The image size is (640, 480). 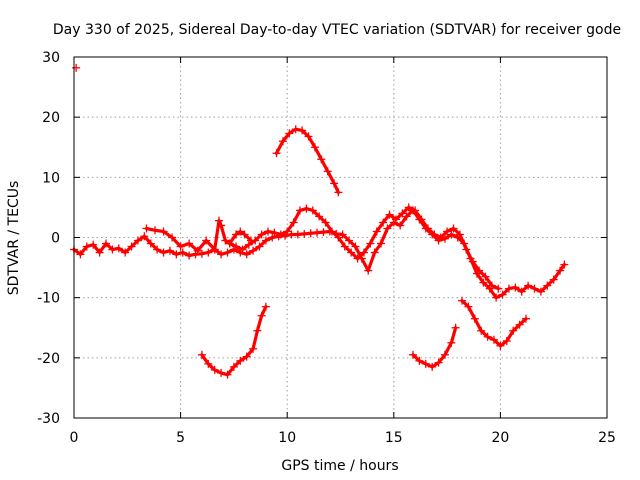 What do you see at coordinates (434, 347) in the screenshot?
I see `series-track-arc-mid-low` at bounding box center [434, 347].